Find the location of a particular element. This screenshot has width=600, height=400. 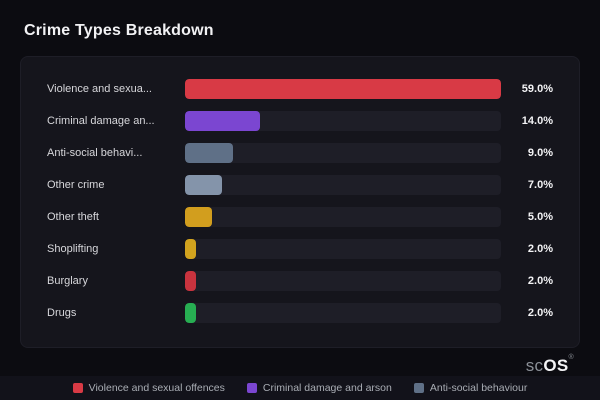

chart-row: Shoplifting 2.0% is located at coordinates (300, 249).